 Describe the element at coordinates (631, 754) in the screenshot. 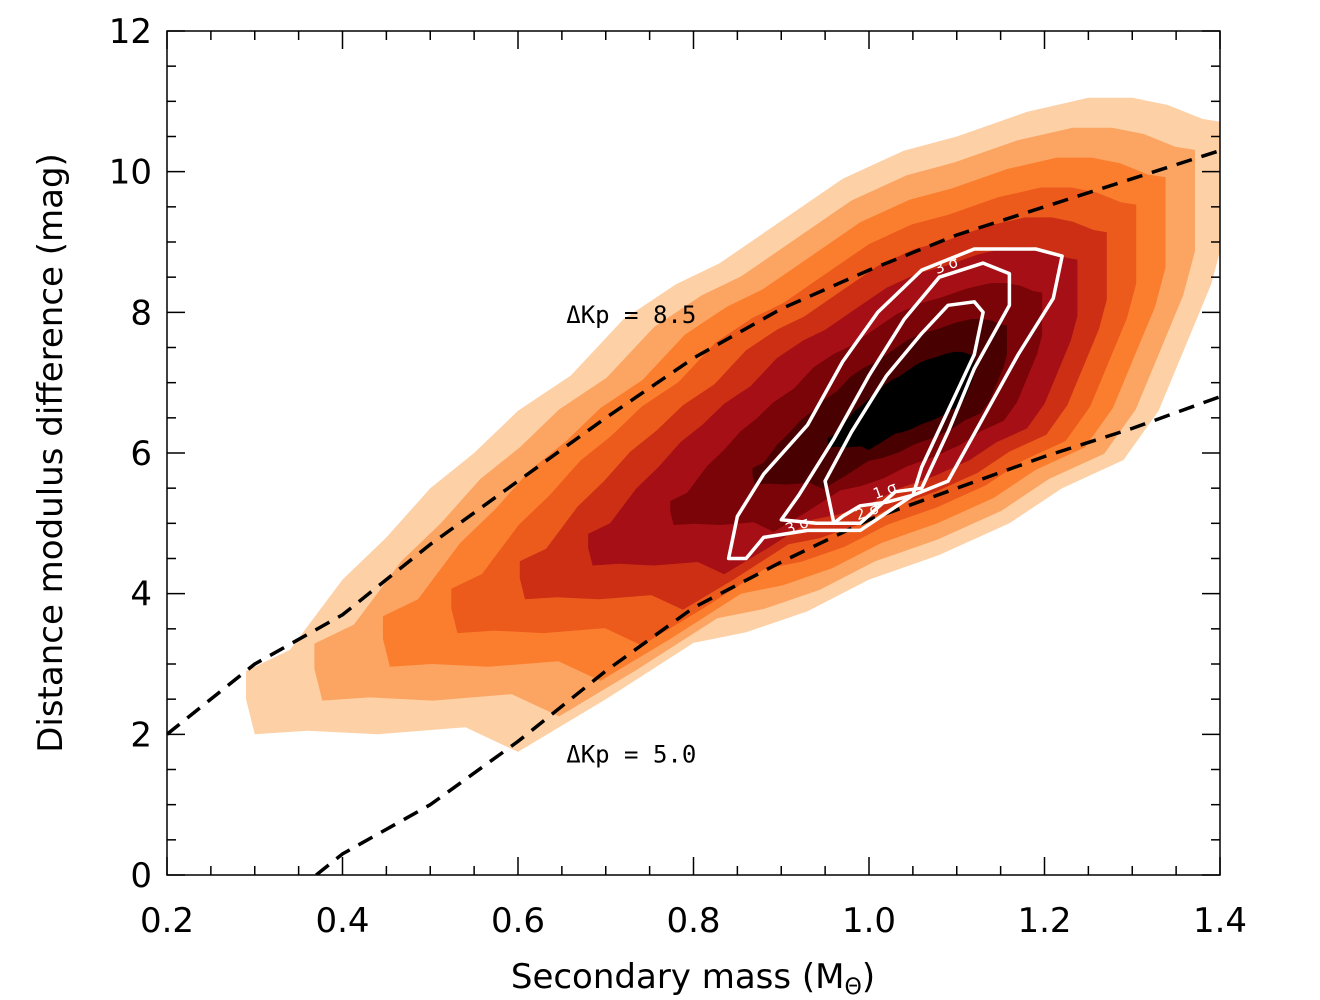

I see `annotation-2: ΔKp = 5.0` at that location.